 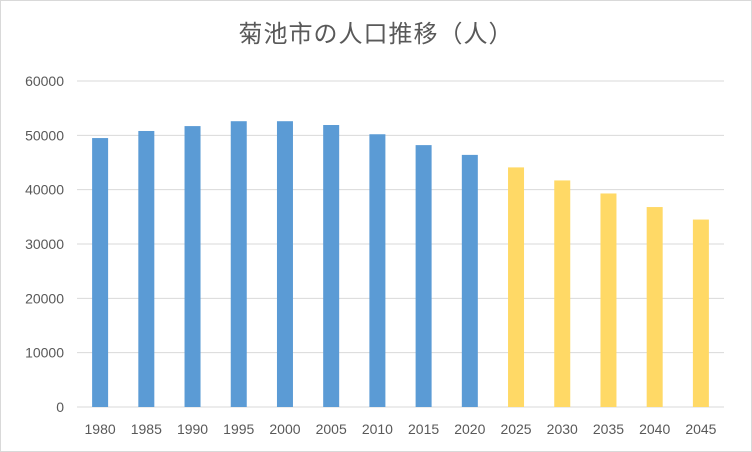 What do you see at coordinates (377, 429) in the screenshot?
I see `x-tick-label: 2010` at bounding box center [377, 429].